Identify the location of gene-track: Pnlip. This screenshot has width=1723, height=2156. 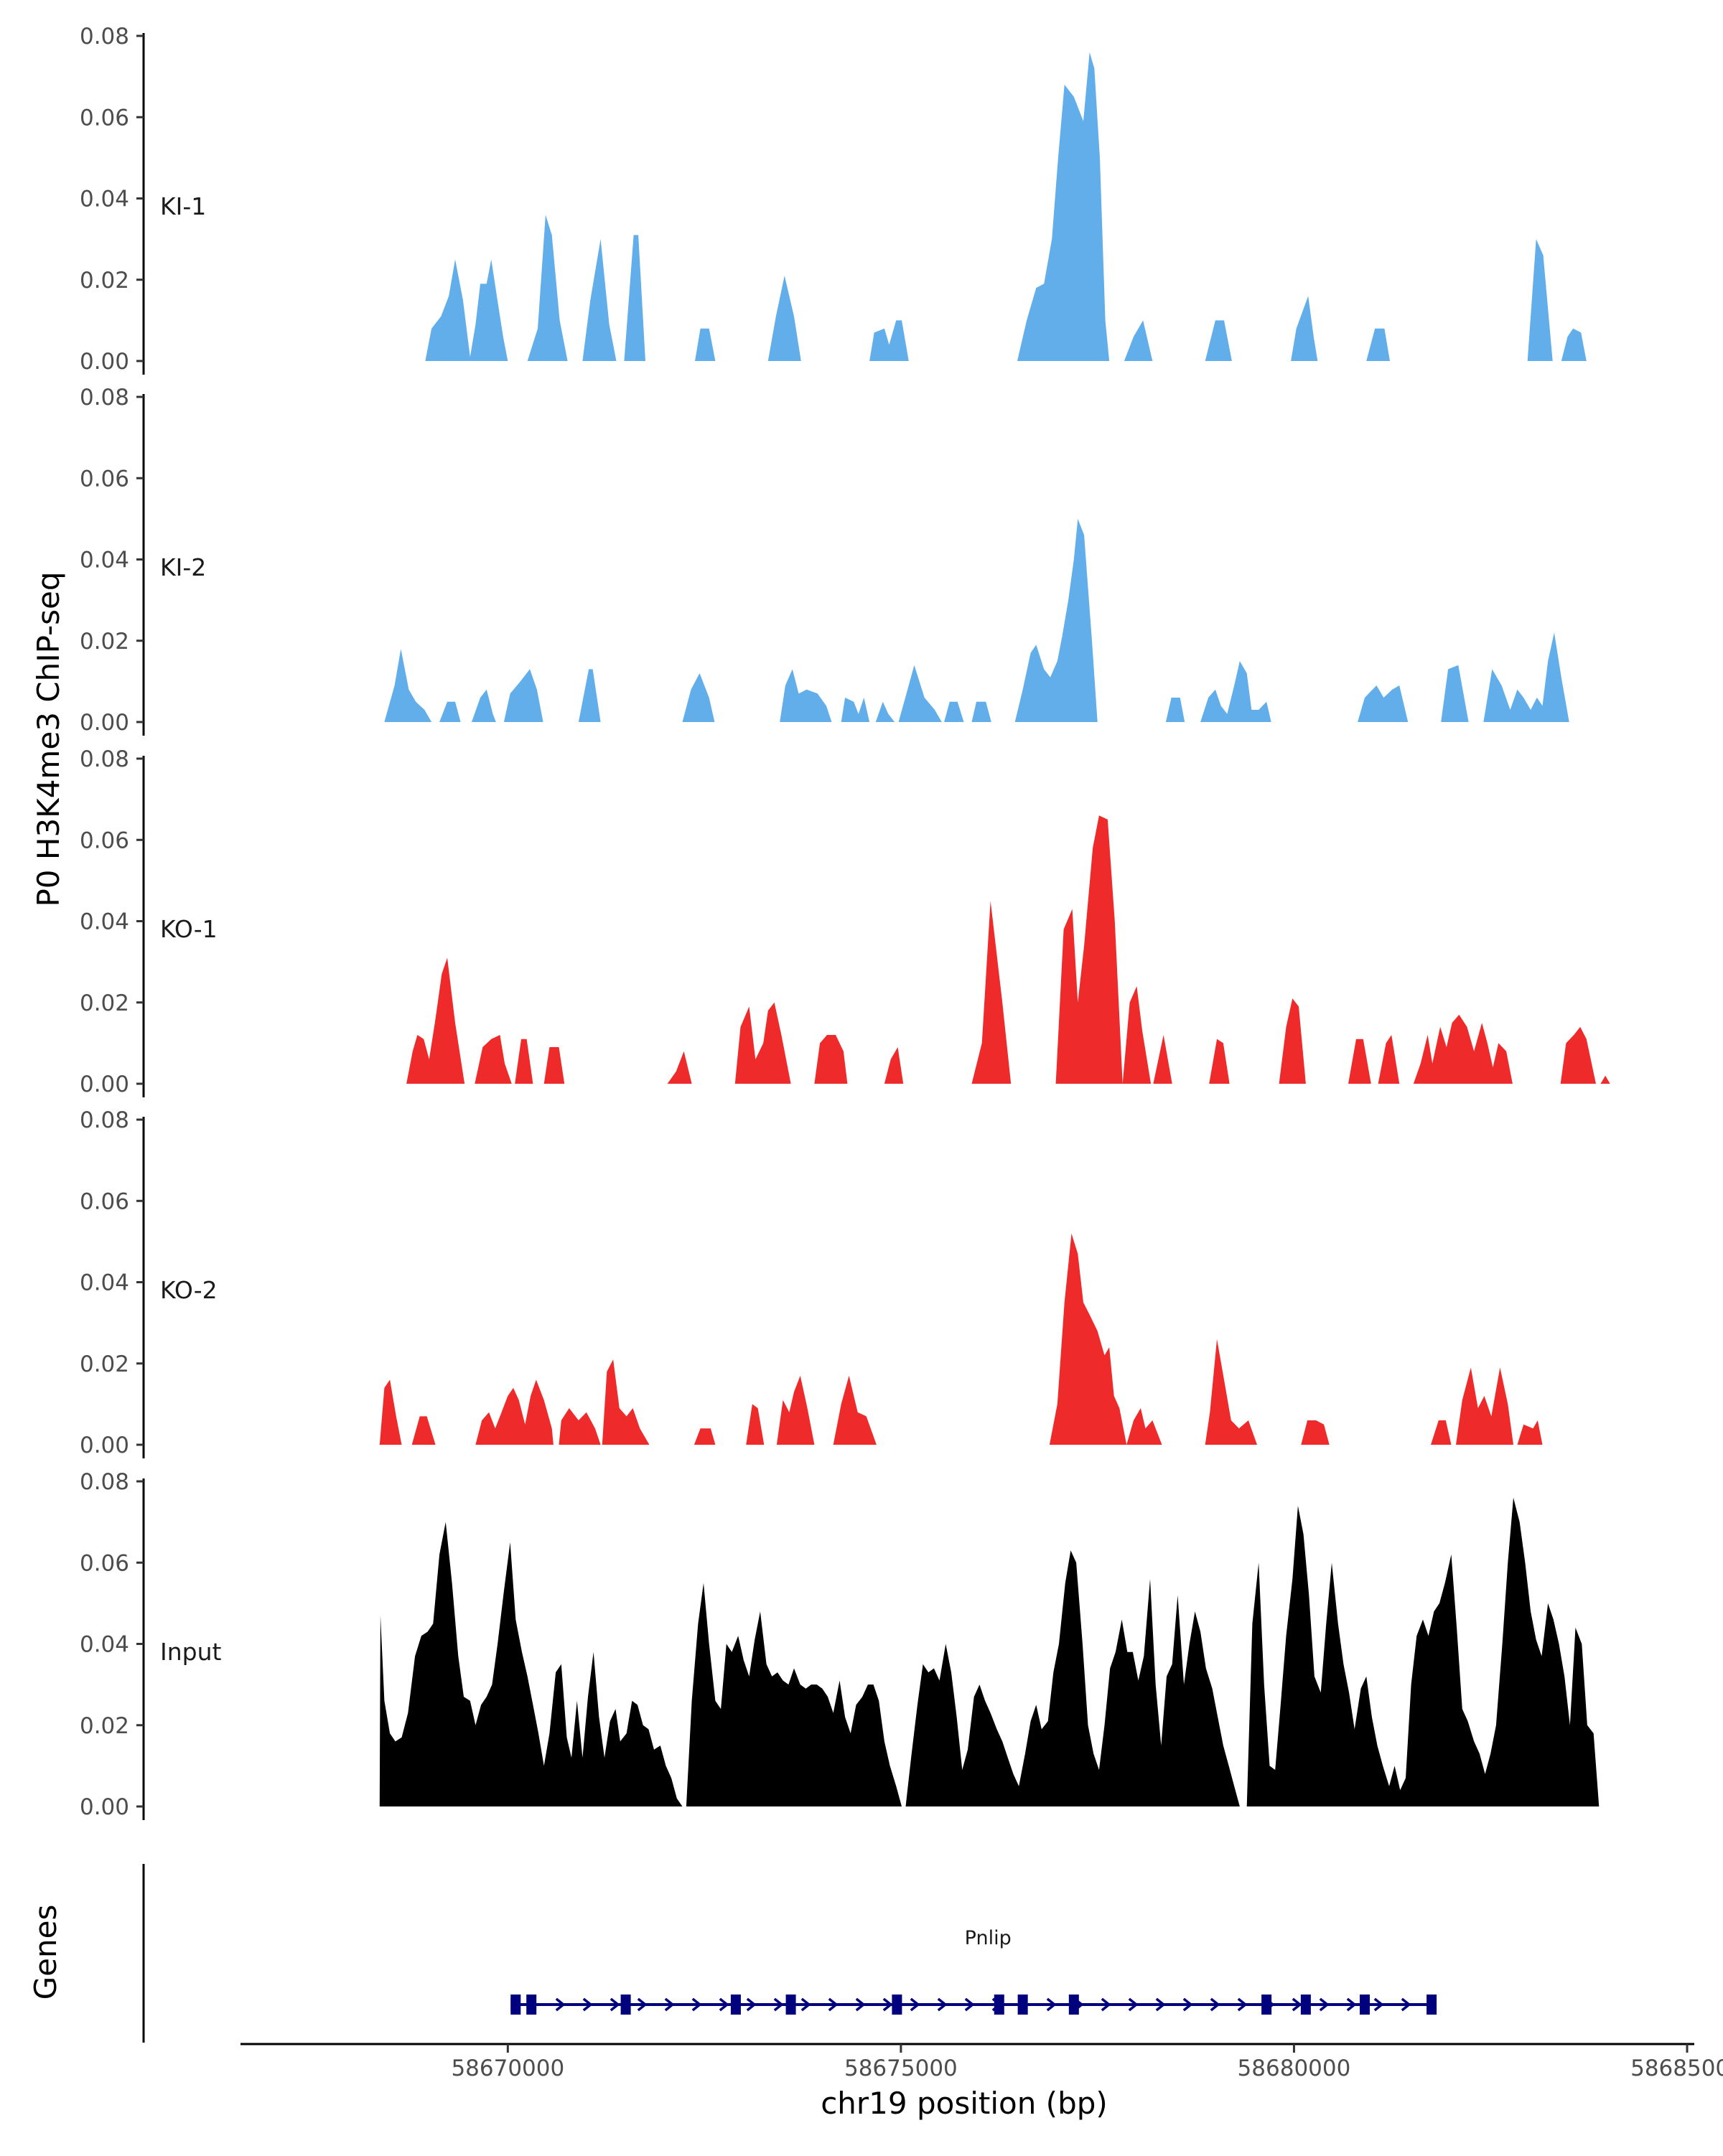
(789, 1953).